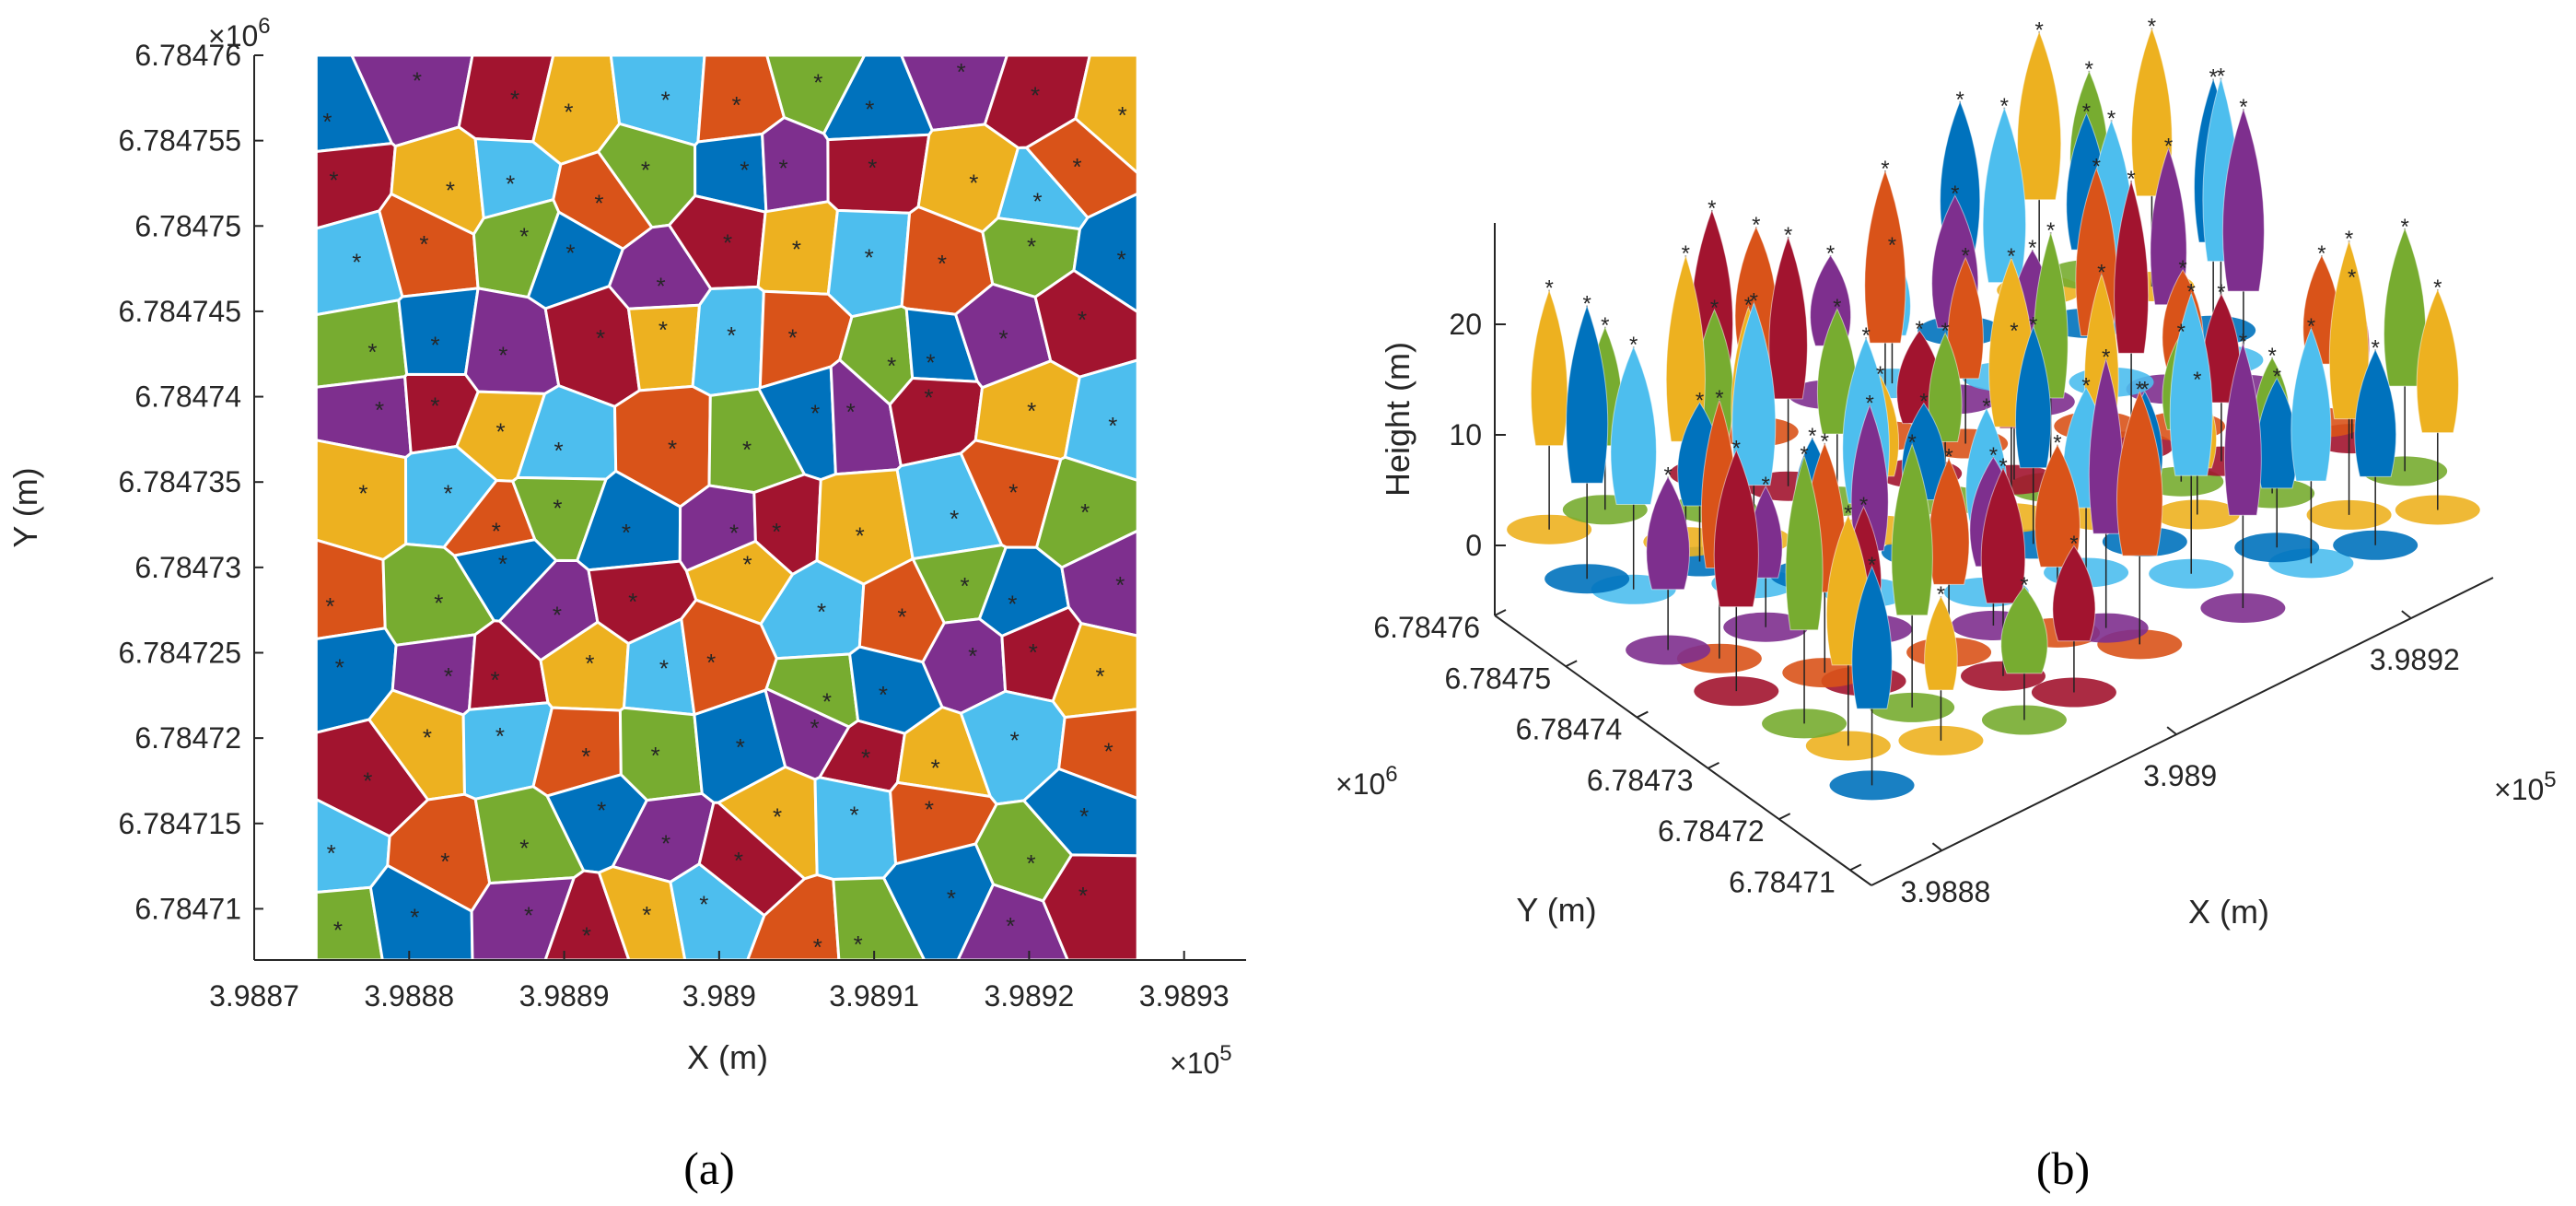 Image resolution: width=2576 pixels, height=1206 pixels. What do you see at coordinates (719, 996) in the screenshot?
I see `a-x-tick-label: 3.989` at bounding box center [719, 996].